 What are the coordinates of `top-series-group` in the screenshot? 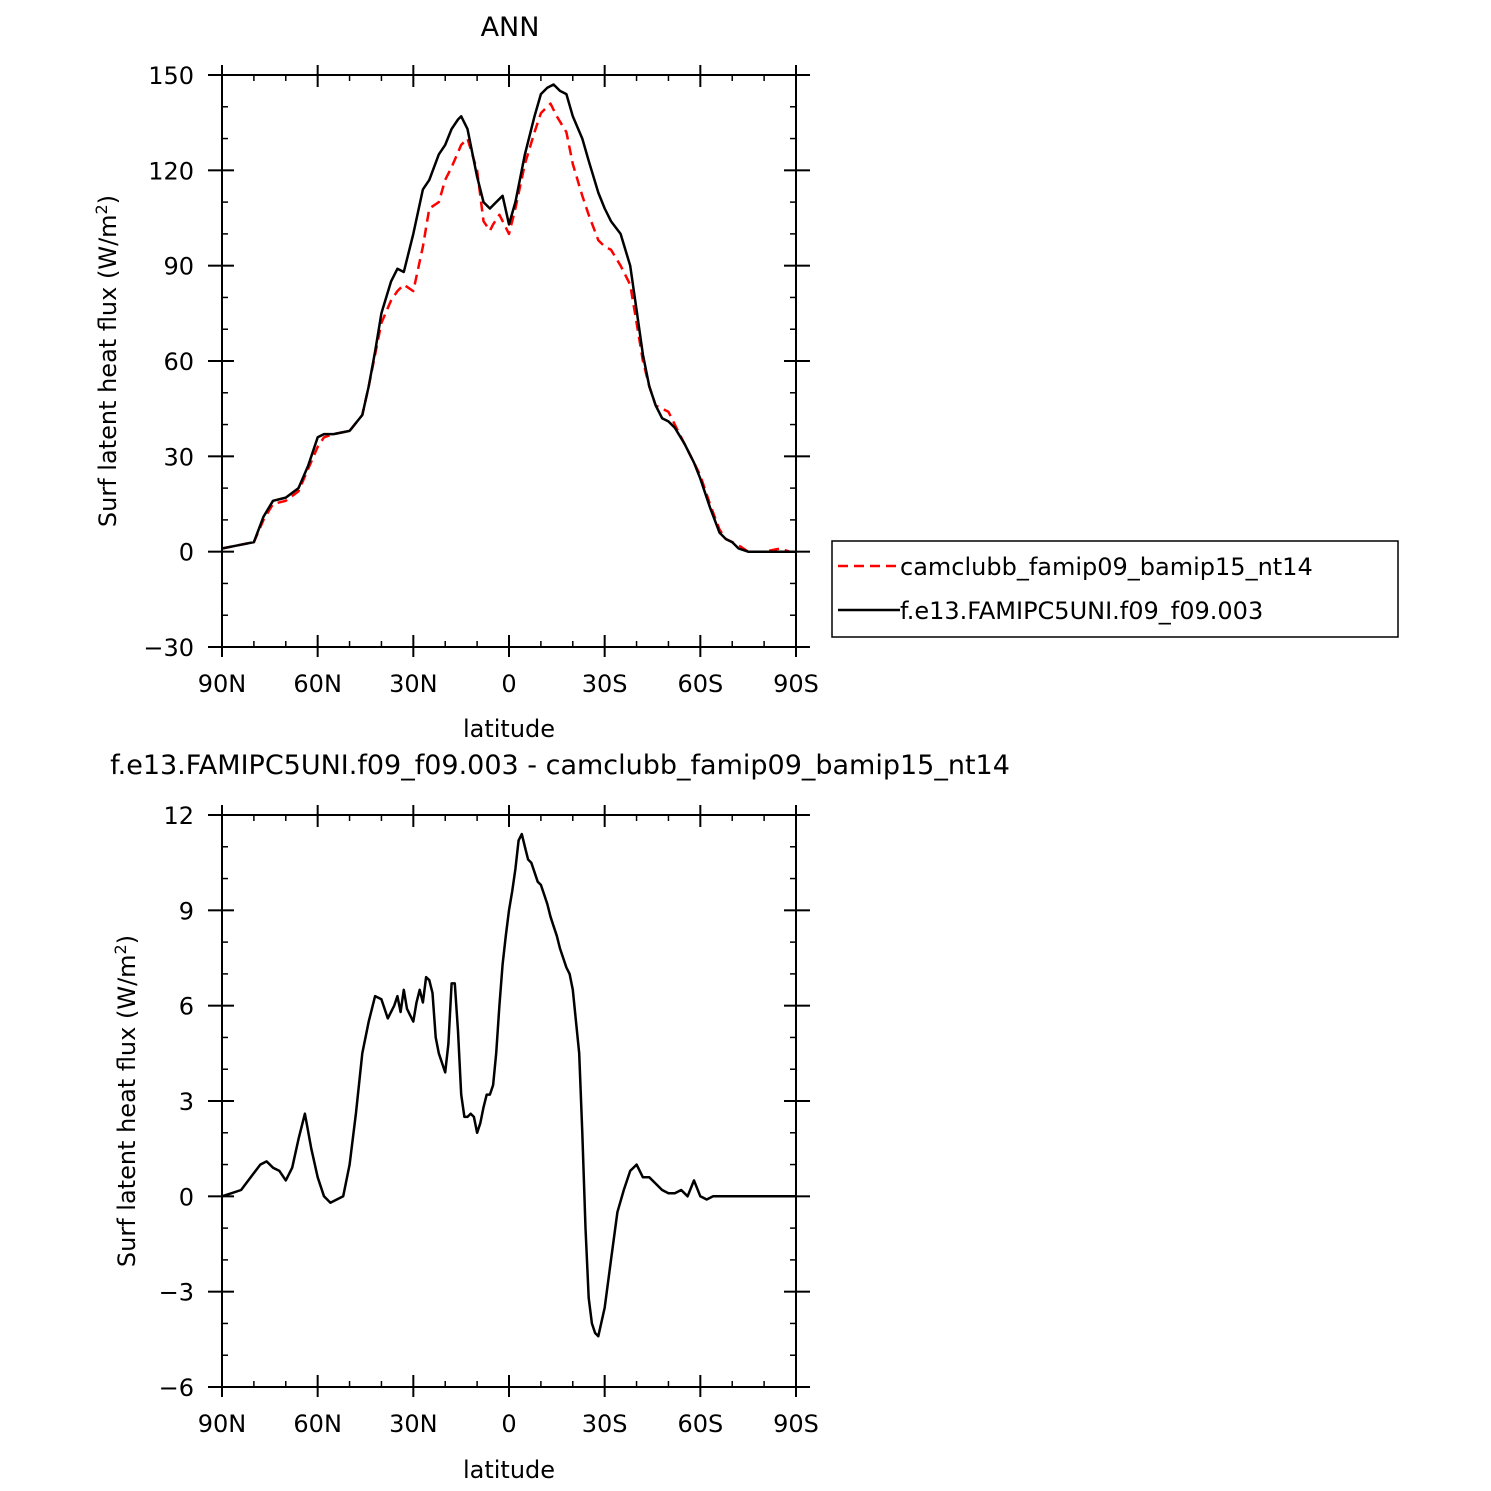 It's located at (508, 318).